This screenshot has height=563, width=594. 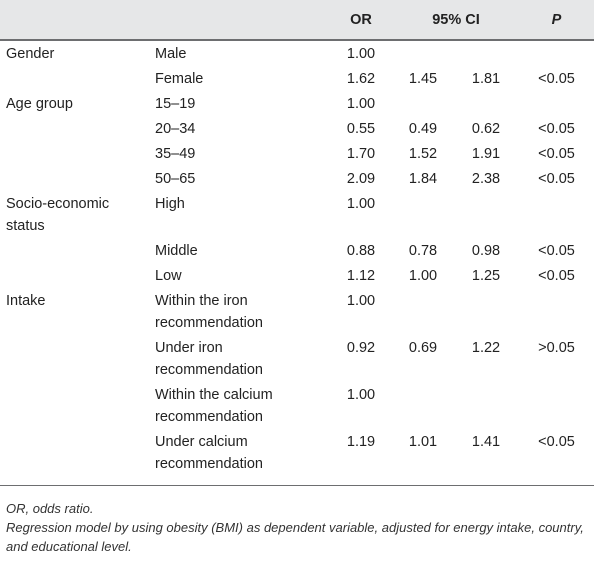 I want to click on table-row: Socio-economic status High 1.00, so click(x=297, y=214).